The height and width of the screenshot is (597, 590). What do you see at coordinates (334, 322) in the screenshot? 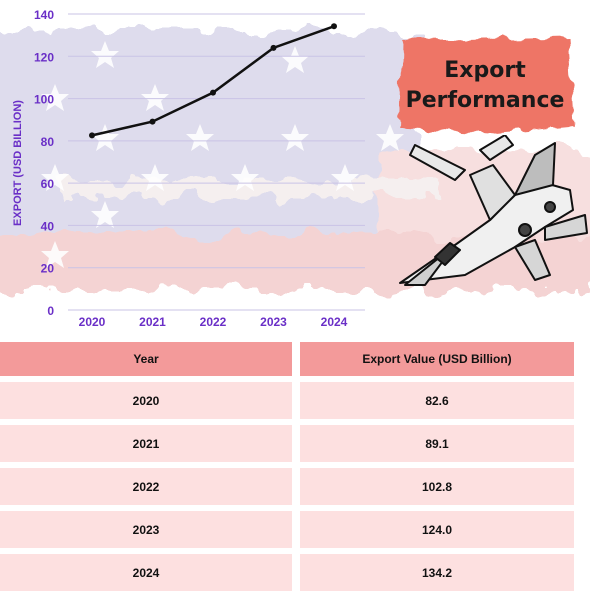
I see `x-tick-label: 2024` at bounding box center [334, 322].